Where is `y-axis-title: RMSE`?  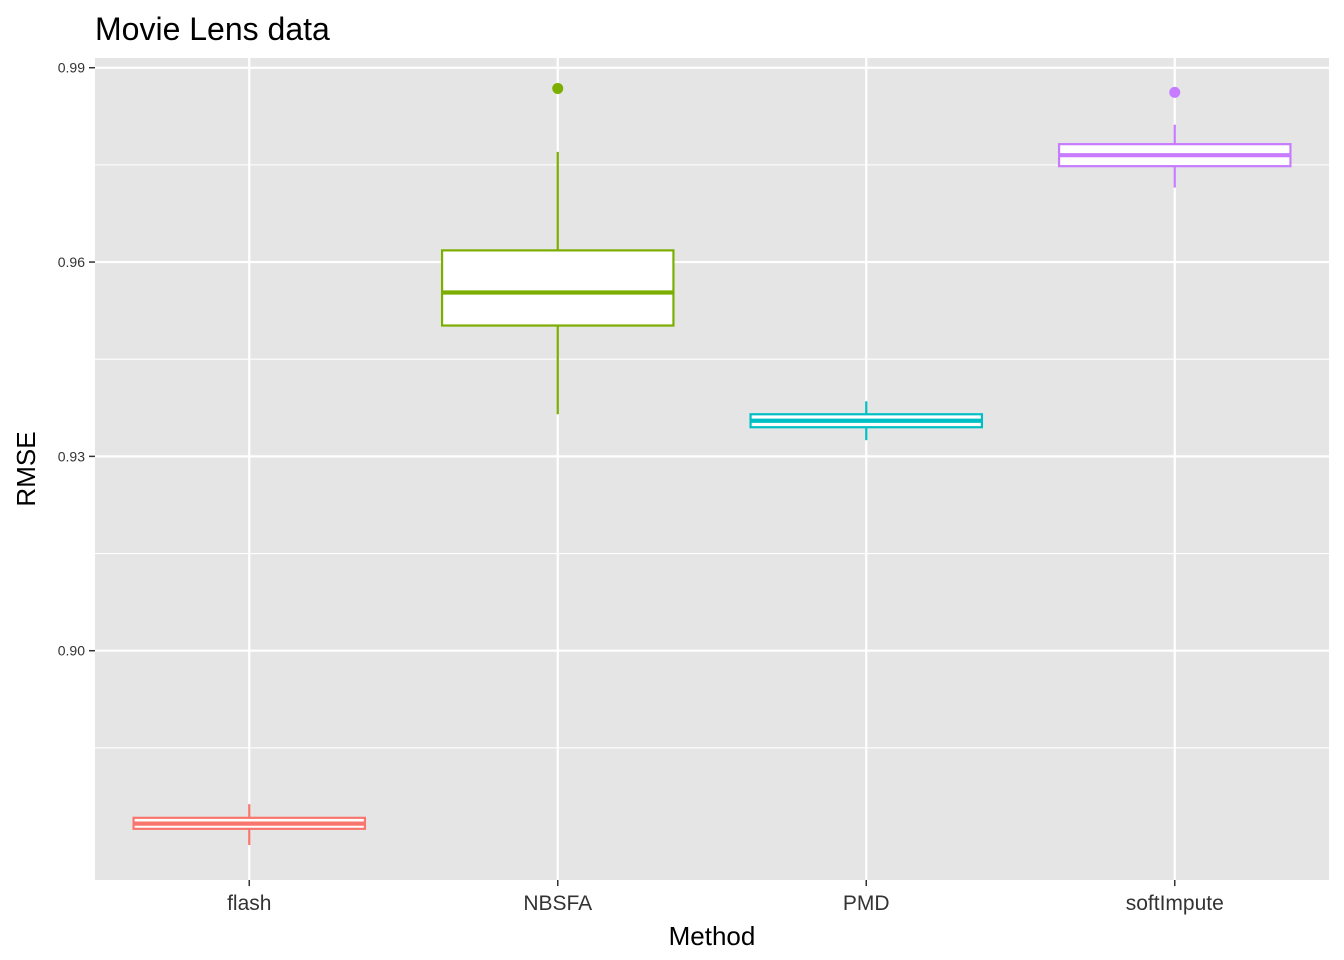 y-axis-title: RMSE is located at coordinates (26, 468).